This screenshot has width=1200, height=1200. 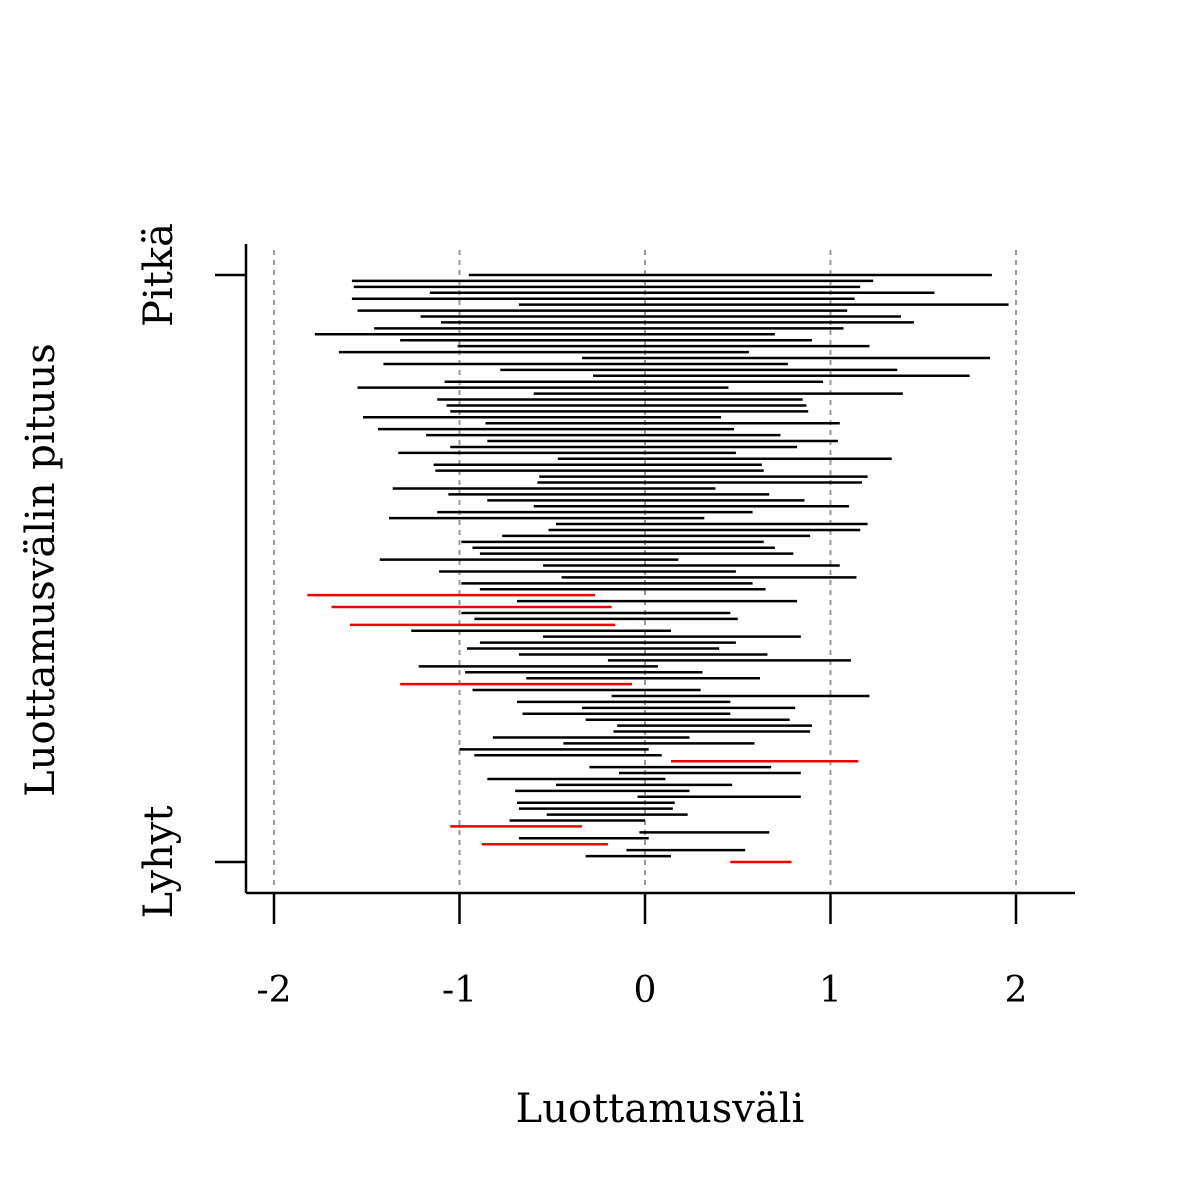 I want to click on x-axis-title: Luottamusväli, so click(x=660, y=1109).